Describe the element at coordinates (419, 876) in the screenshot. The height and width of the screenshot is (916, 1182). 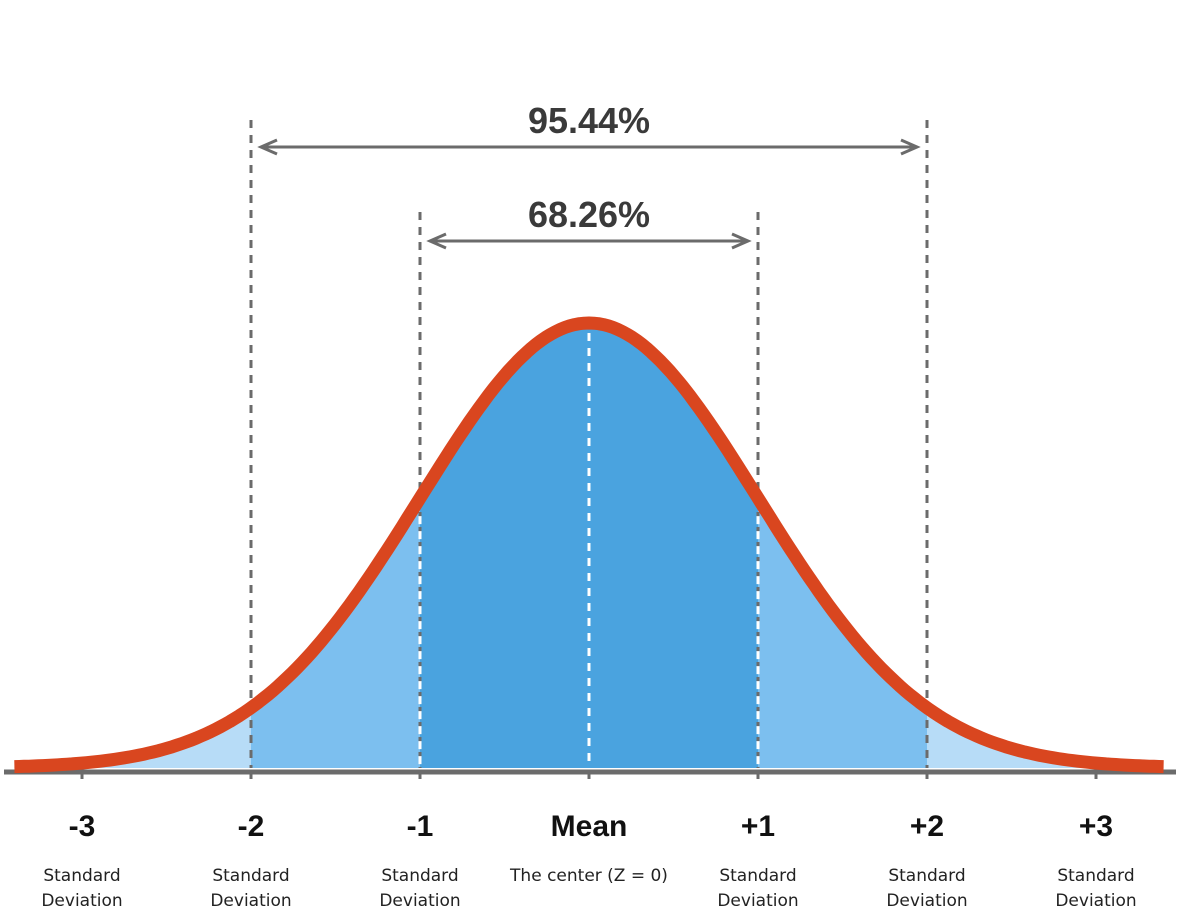
I see `tick-sublabel-z-1-line1: Standard` at that location.